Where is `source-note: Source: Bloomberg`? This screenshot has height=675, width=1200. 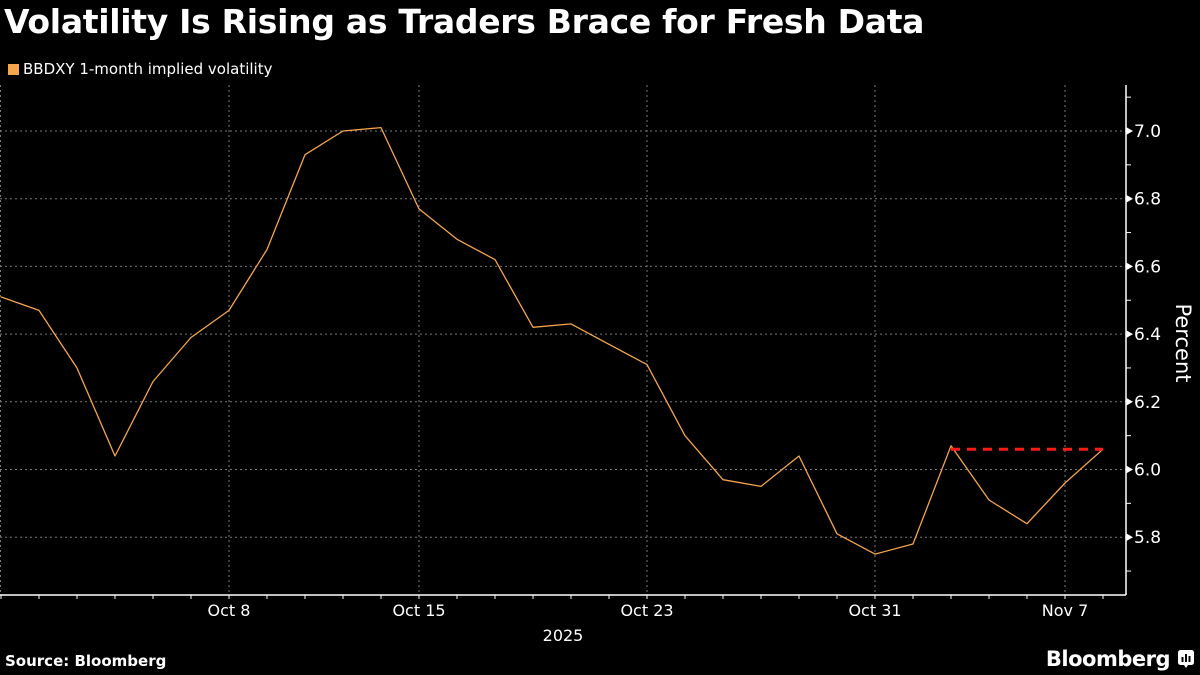
source-note: Source: Bloomberg is located at coordinates (86, 661).